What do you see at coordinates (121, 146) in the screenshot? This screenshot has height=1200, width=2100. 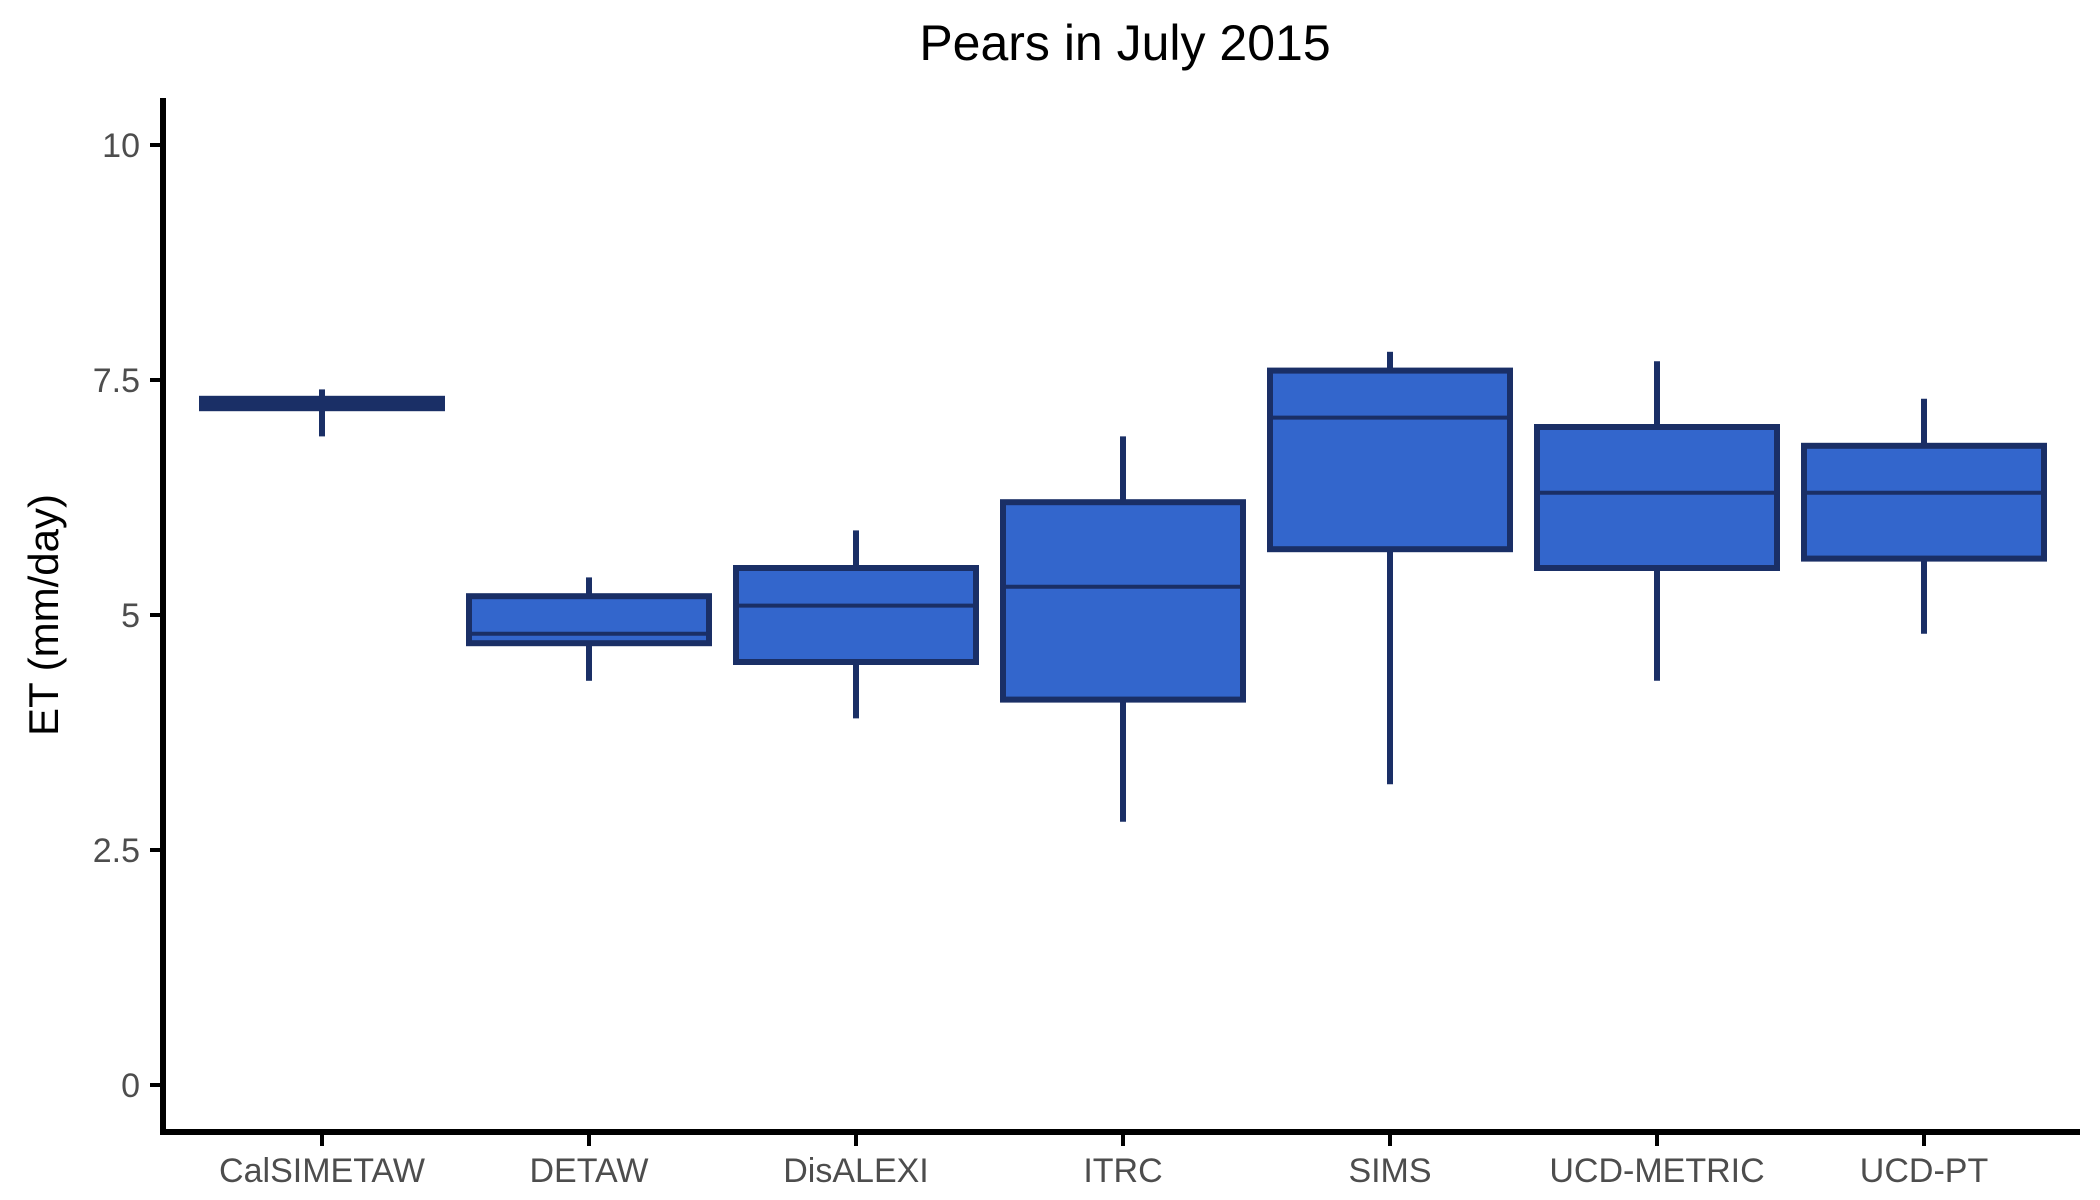 I see `y-tick-label: 10` at bounding box center [121, 146].